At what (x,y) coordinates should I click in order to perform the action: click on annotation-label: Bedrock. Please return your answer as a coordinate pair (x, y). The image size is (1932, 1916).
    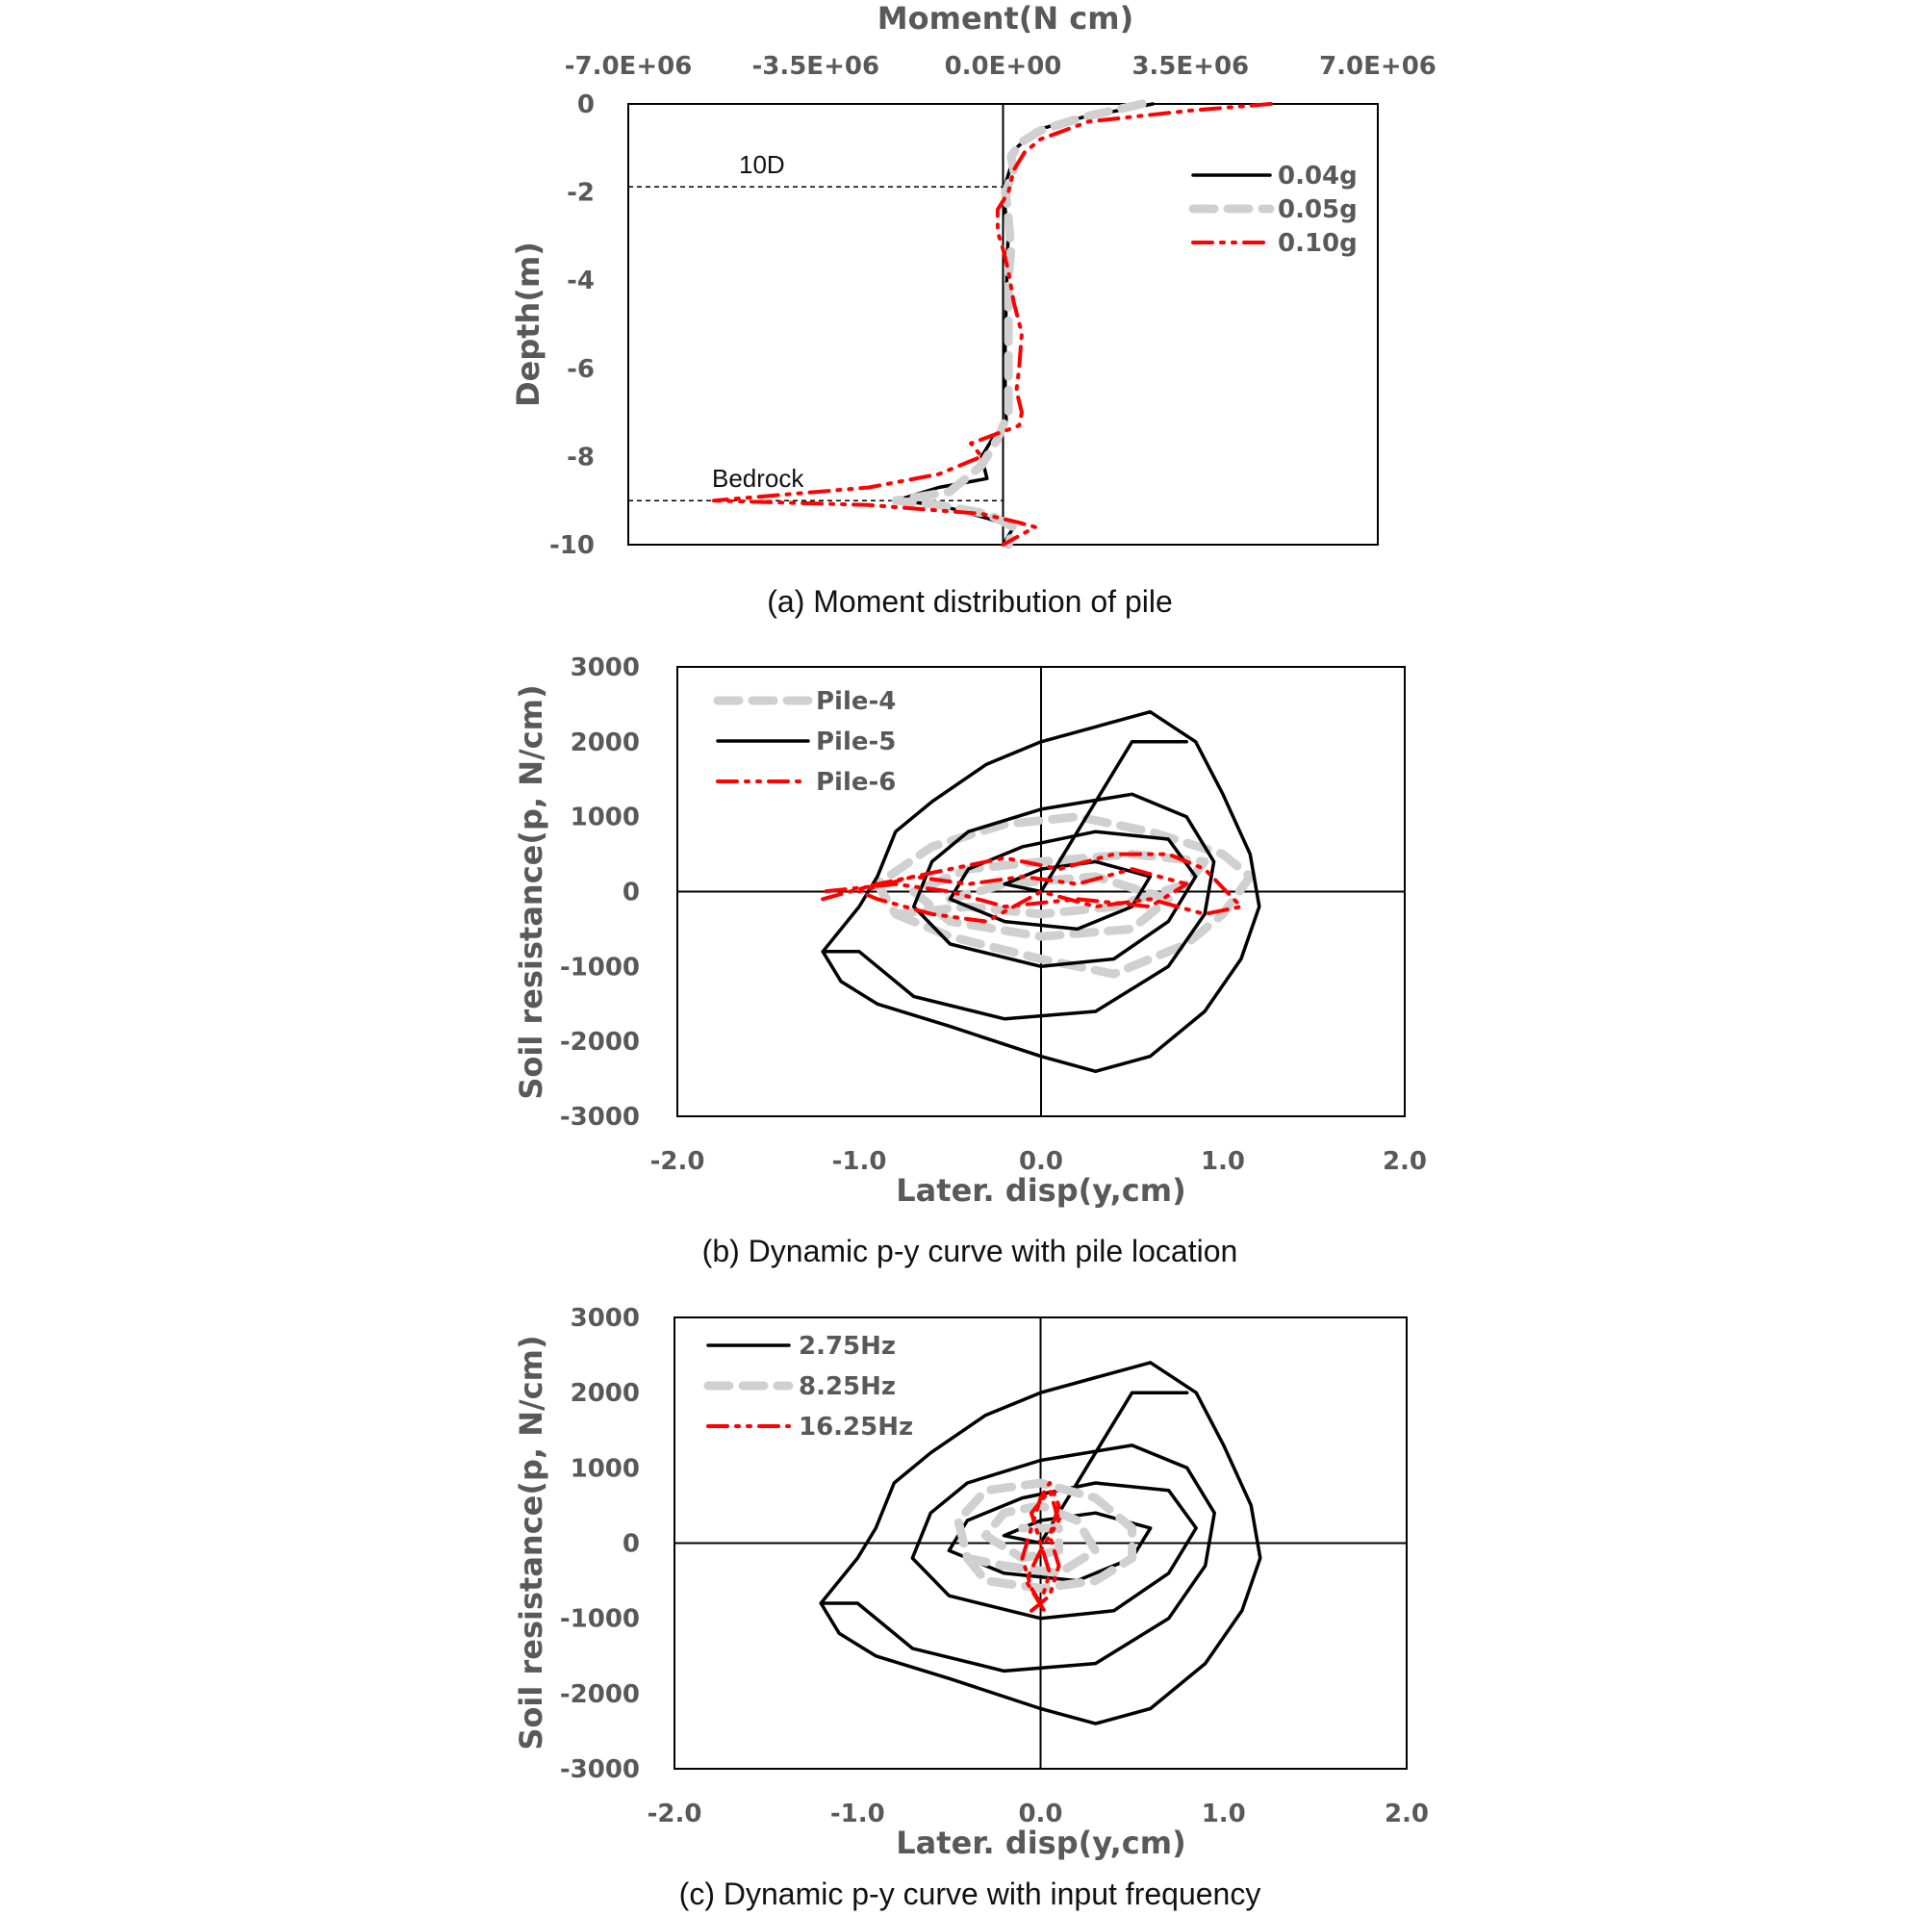
    Looking at the image, I should click on (758, 478).